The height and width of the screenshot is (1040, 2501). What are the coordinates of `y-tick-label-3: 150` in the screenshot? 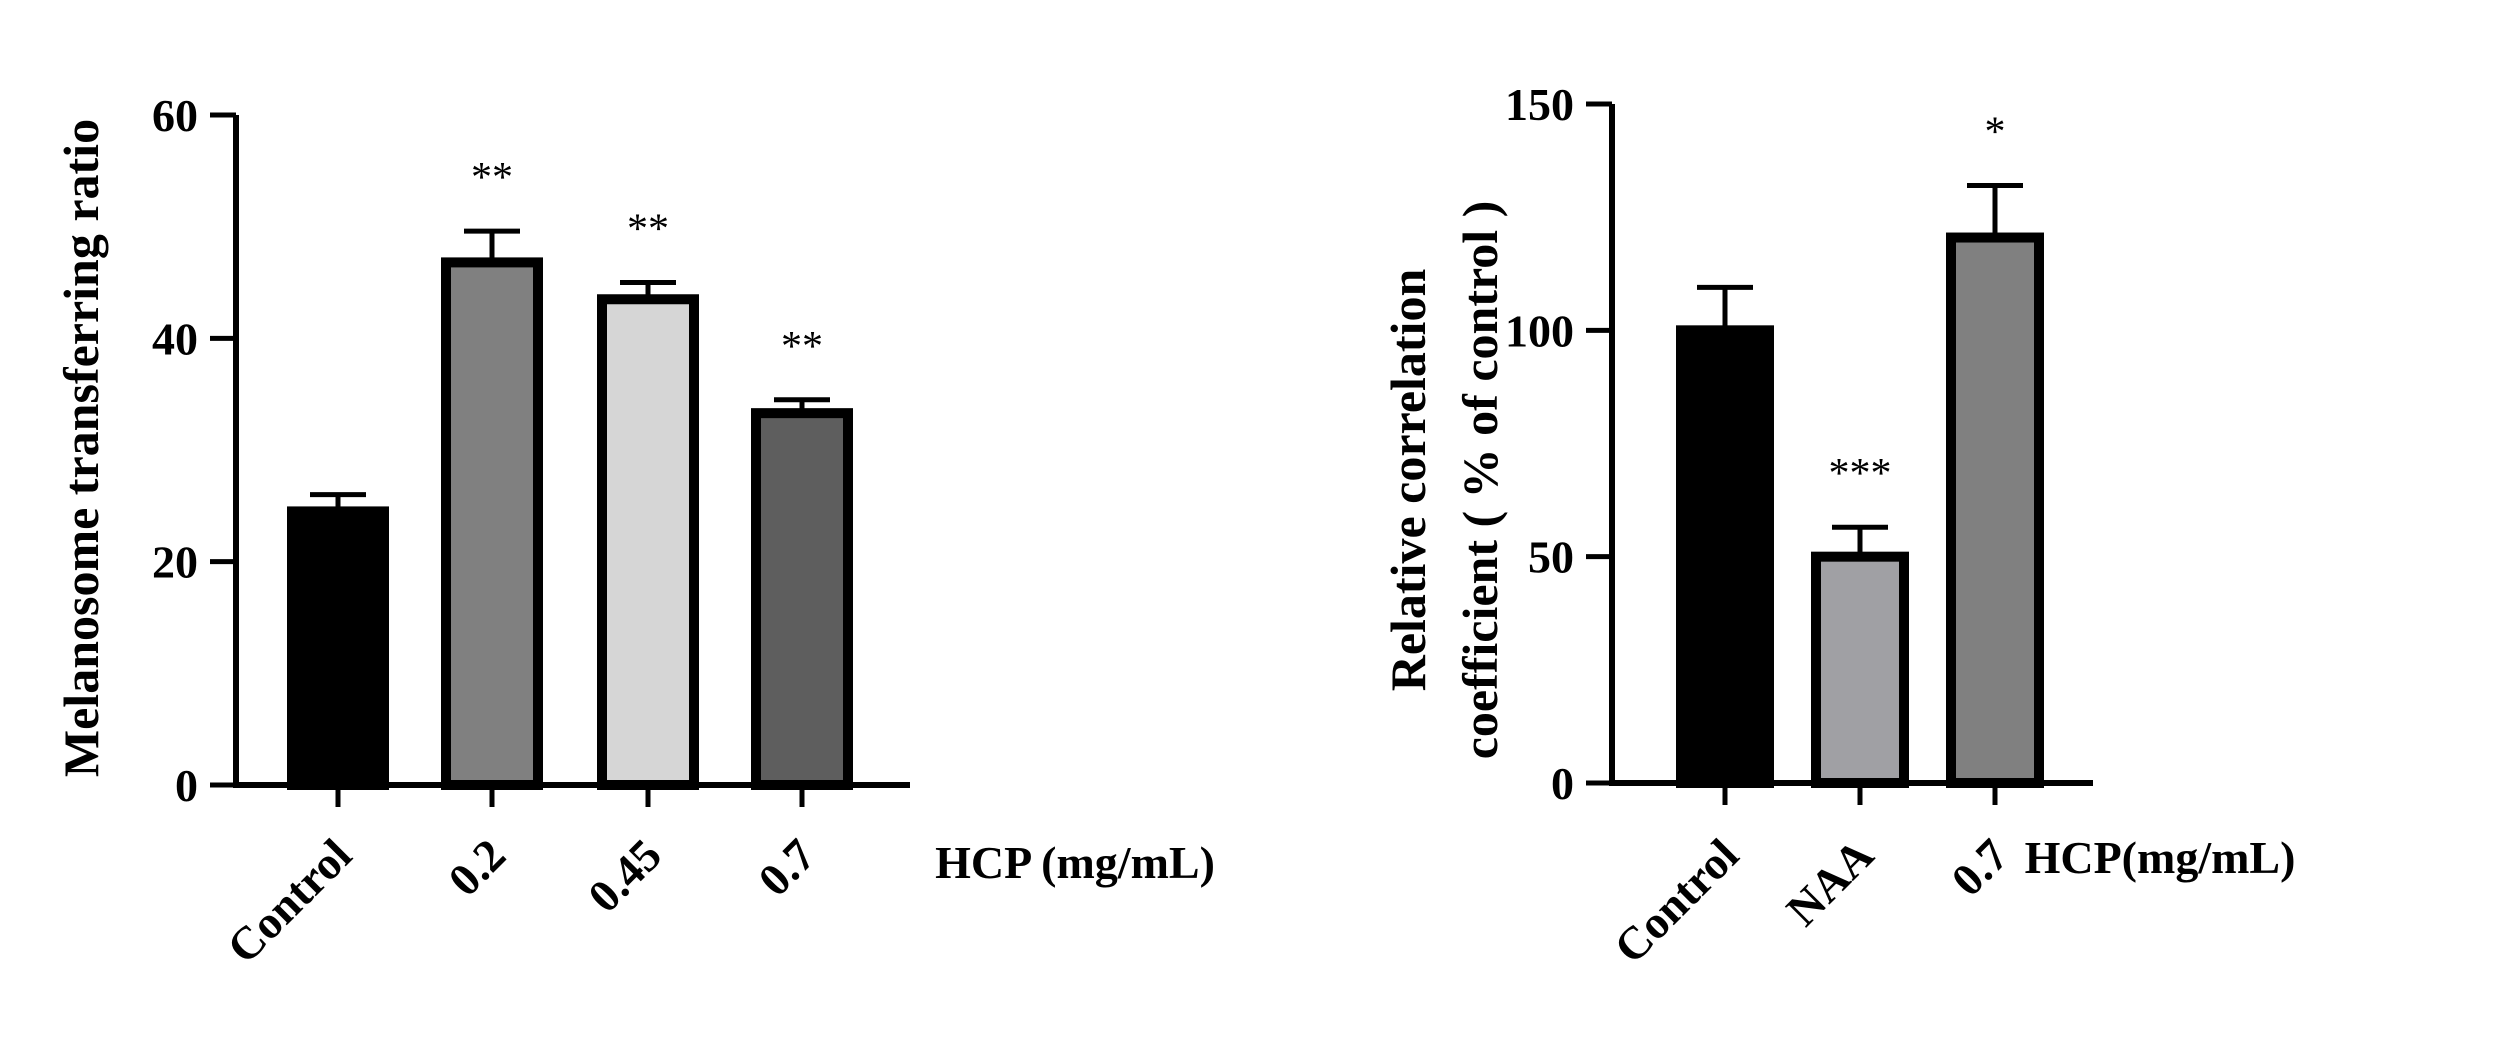 It's located at (1539, 104).